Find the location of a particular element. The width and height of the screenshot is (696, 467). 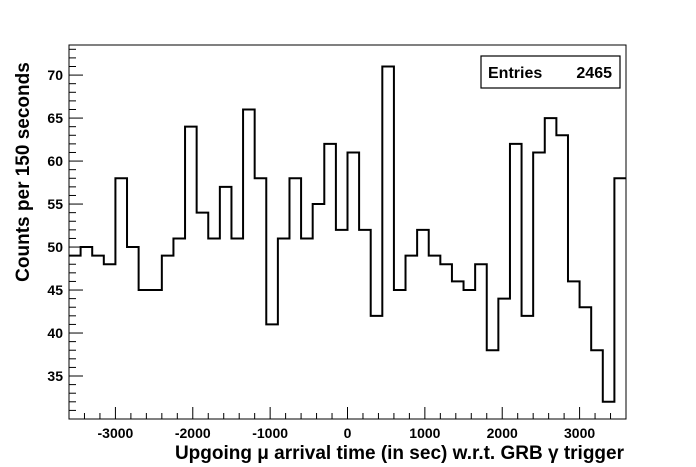

stats-box-frame is located at coordinates (550, 72).